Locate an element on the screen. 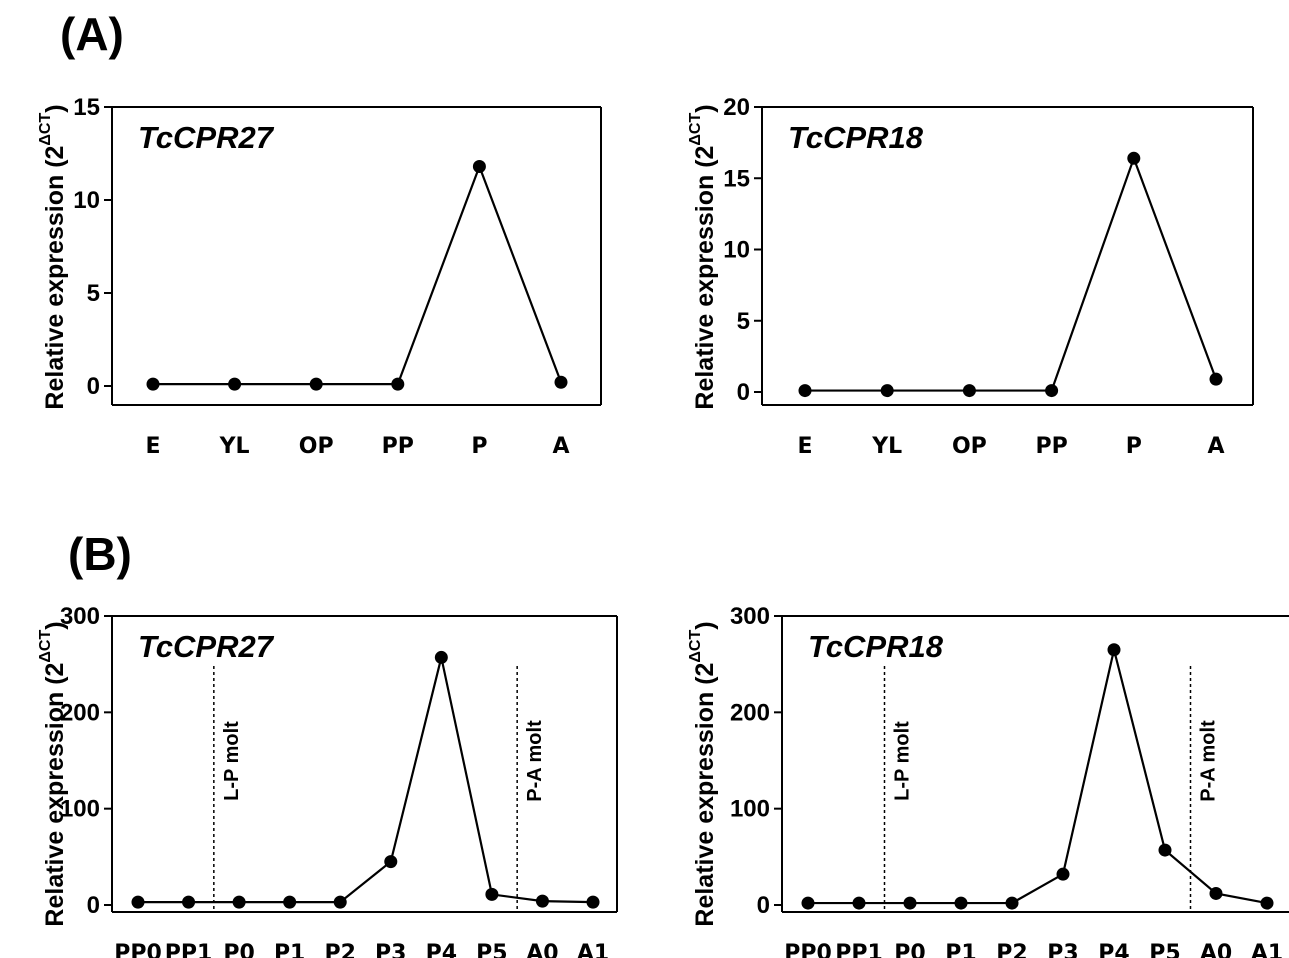 The width and height of the screenshot is (1289, 958). series-line is located at coordinates (358, 274).